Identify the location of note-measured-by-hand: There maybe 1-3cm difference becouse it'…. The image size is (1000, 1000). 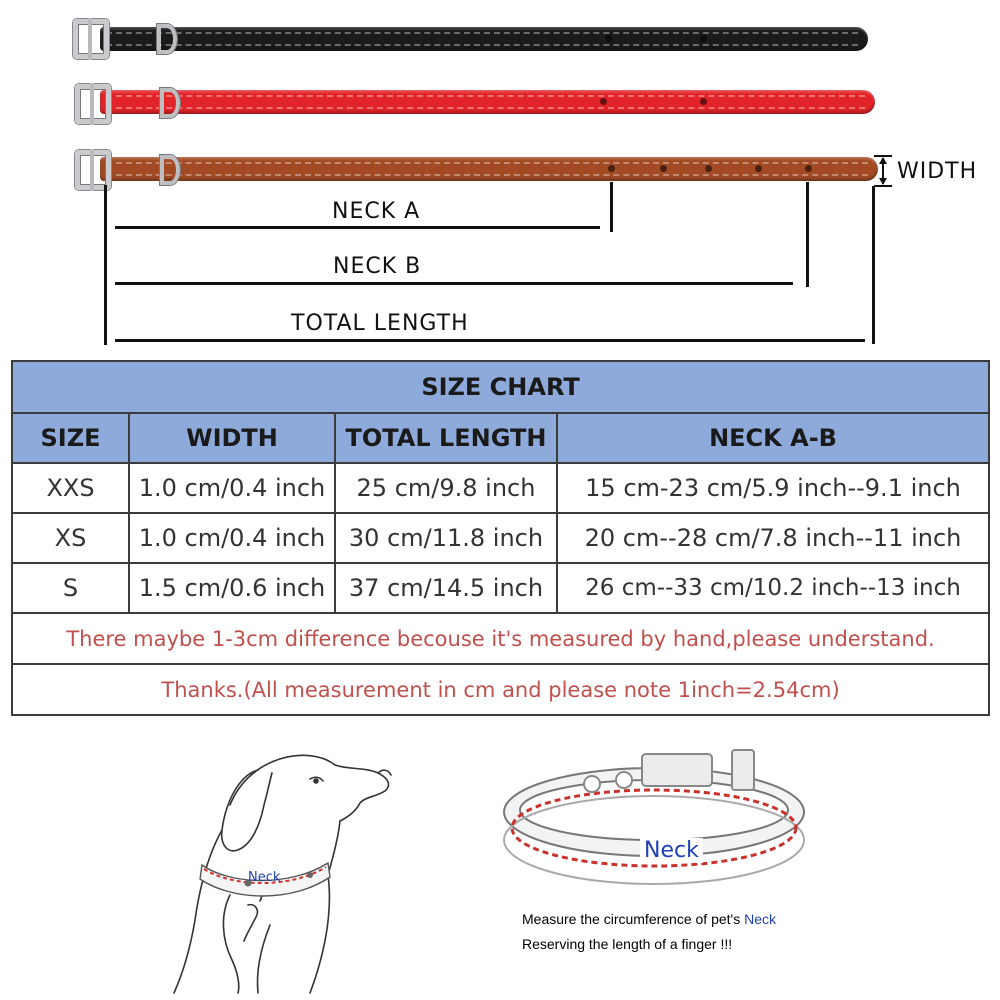
(500, 638).